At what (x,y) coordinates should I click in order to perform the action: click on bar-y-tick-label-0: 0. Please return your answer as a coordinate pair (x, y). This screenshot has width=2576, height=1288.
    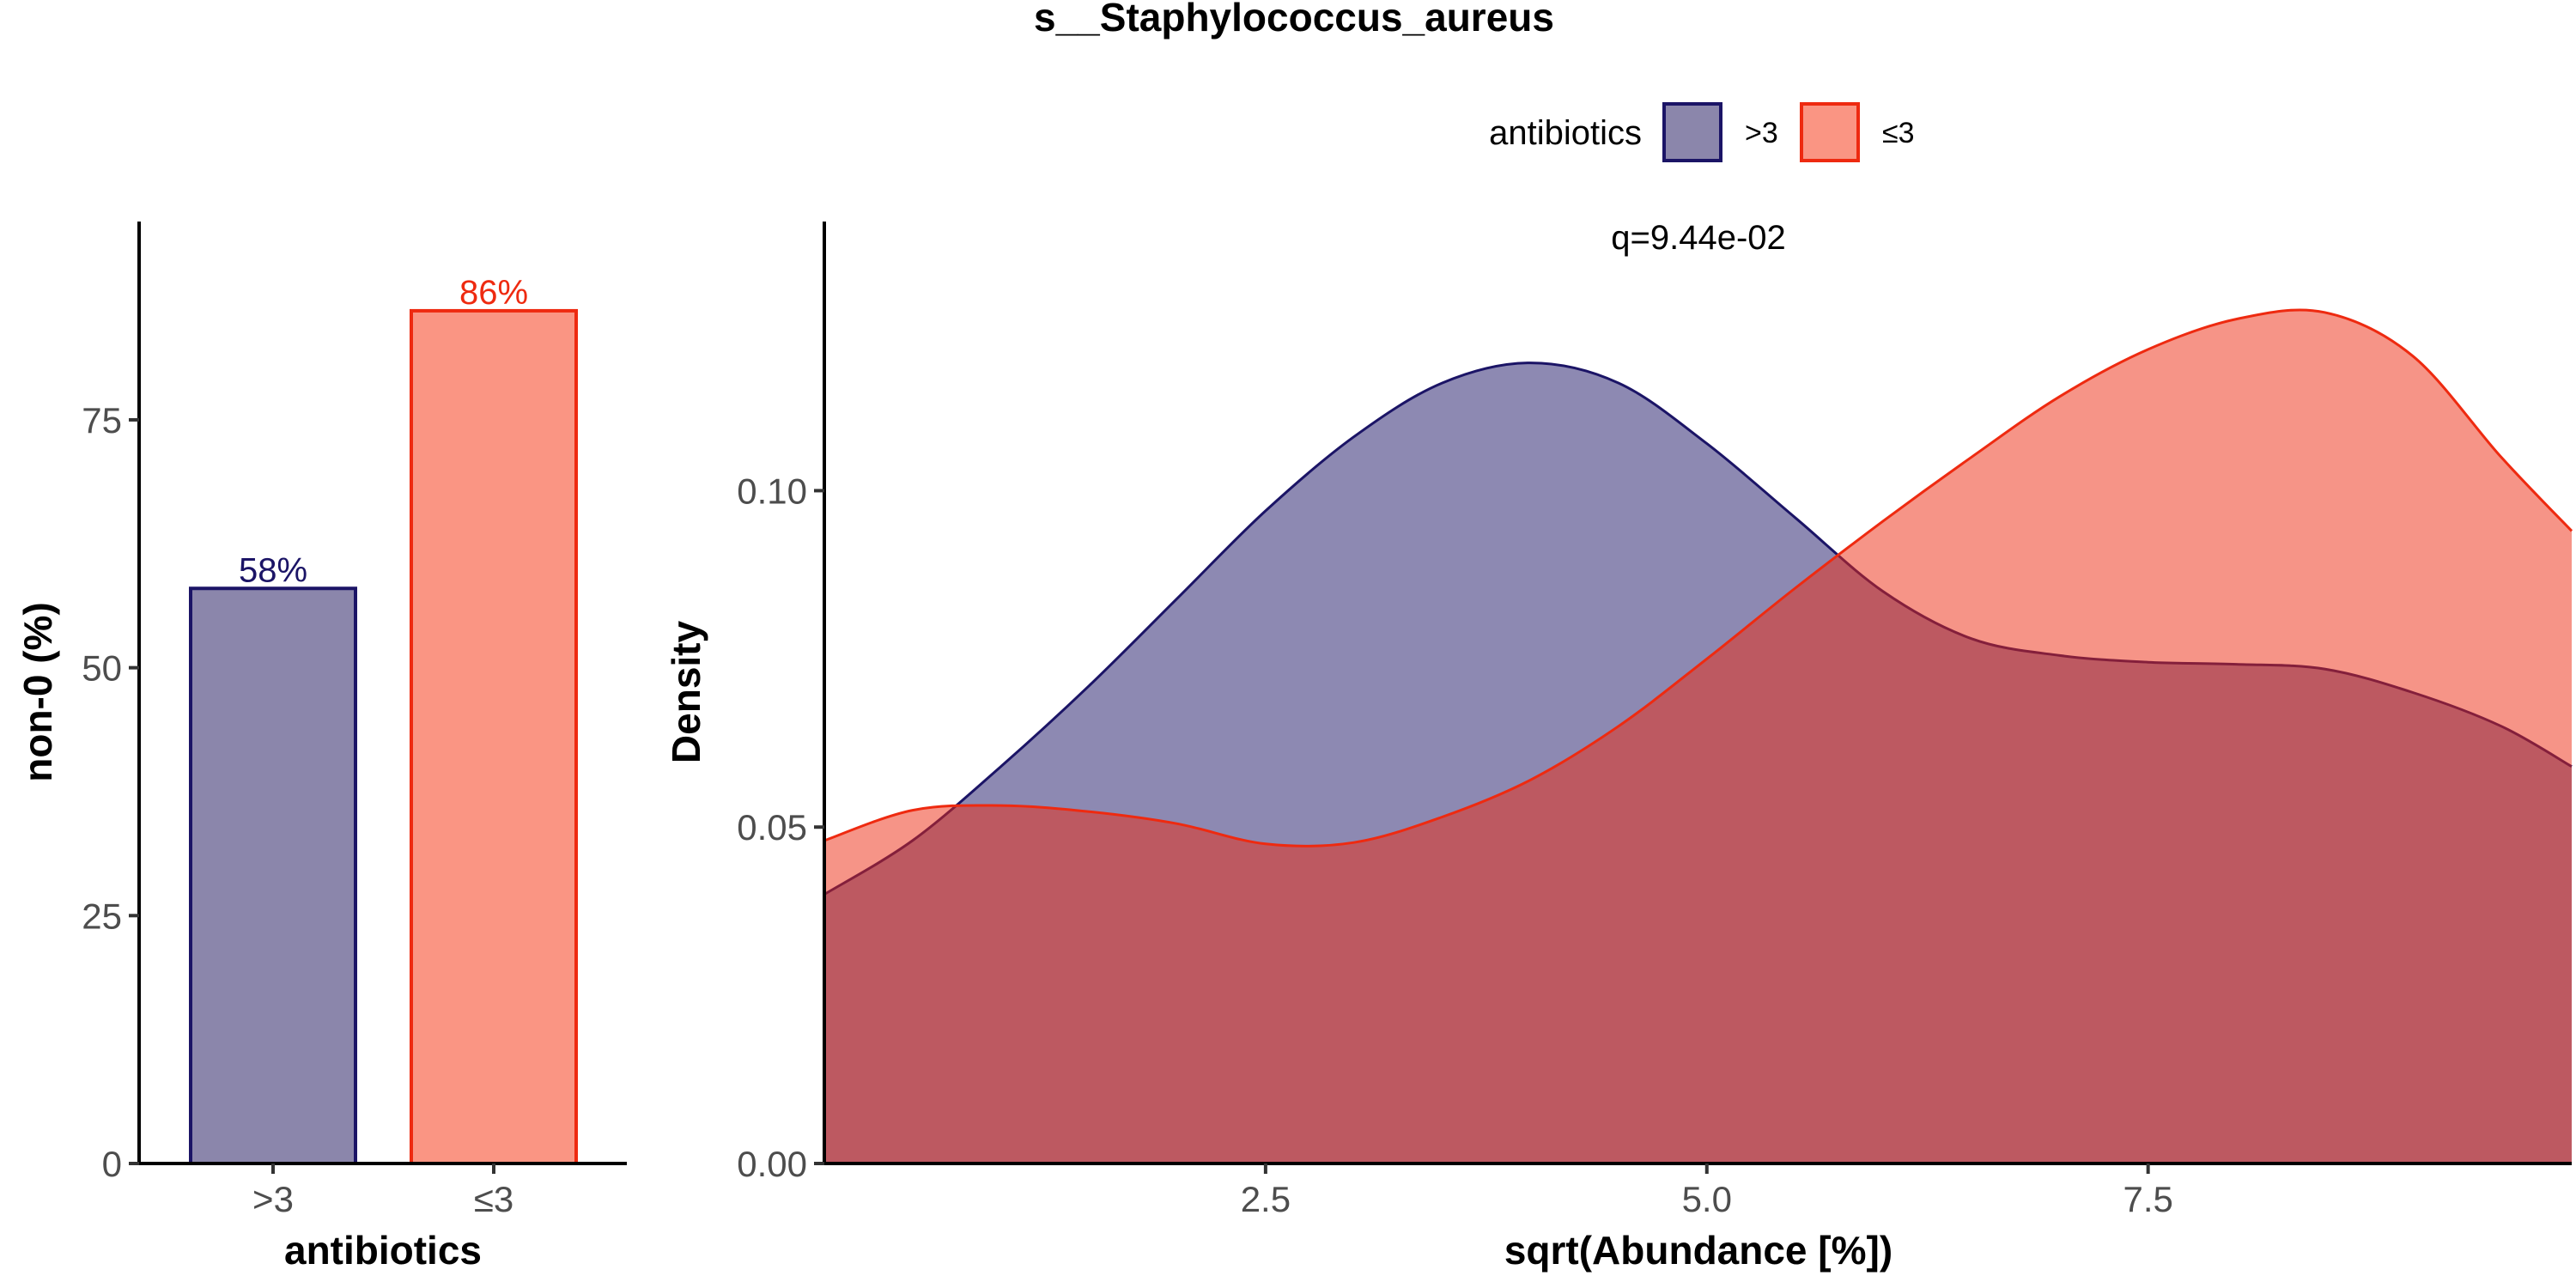
    Looking at the image, I should click on (112, 1164).